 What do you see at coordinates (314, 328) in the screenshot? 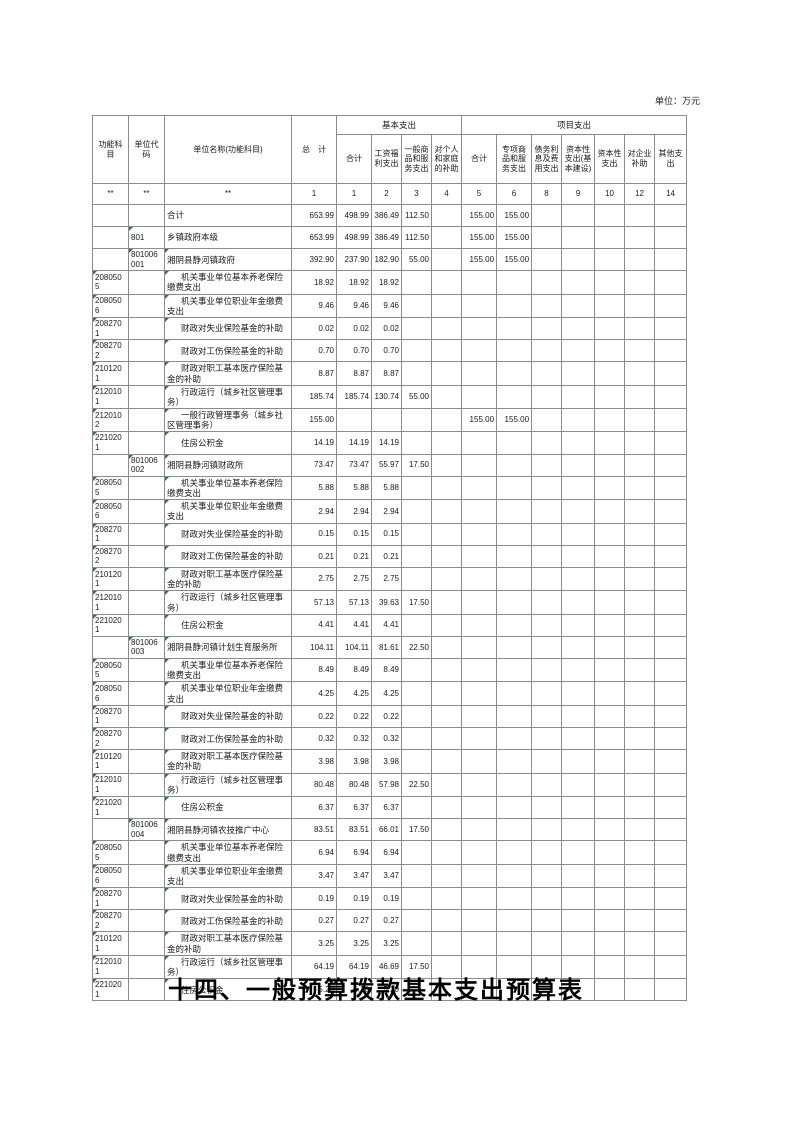
I see `value-cell: 0.02` at bounding box center [314, 328].